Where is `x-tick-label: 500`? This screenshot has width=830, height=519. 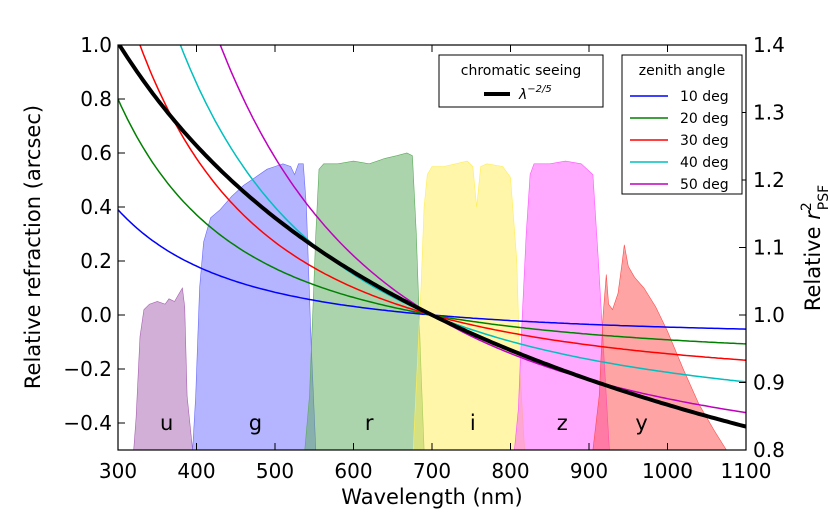
x-tick-label: 500 is located at coordinates (275, 471).